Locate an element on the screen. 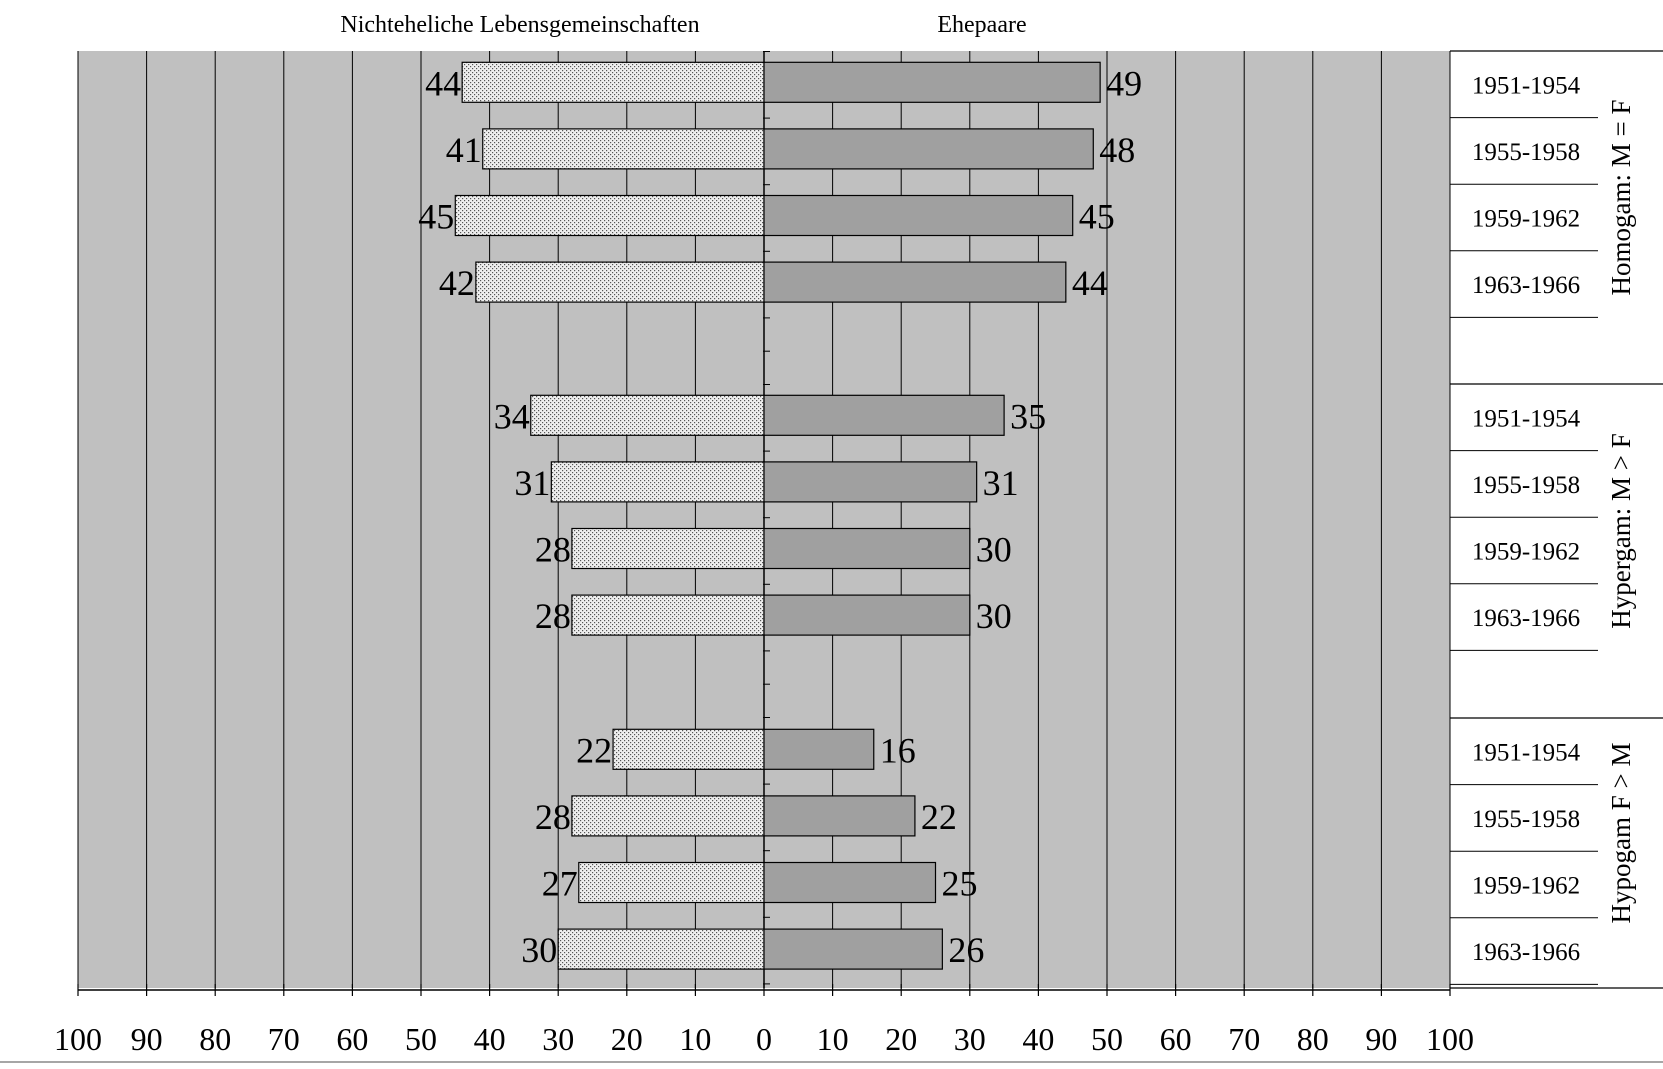 This screenshot has height=1069, width=1663. group-label: Homogam: M = F is located at coordinates (1621, 198).